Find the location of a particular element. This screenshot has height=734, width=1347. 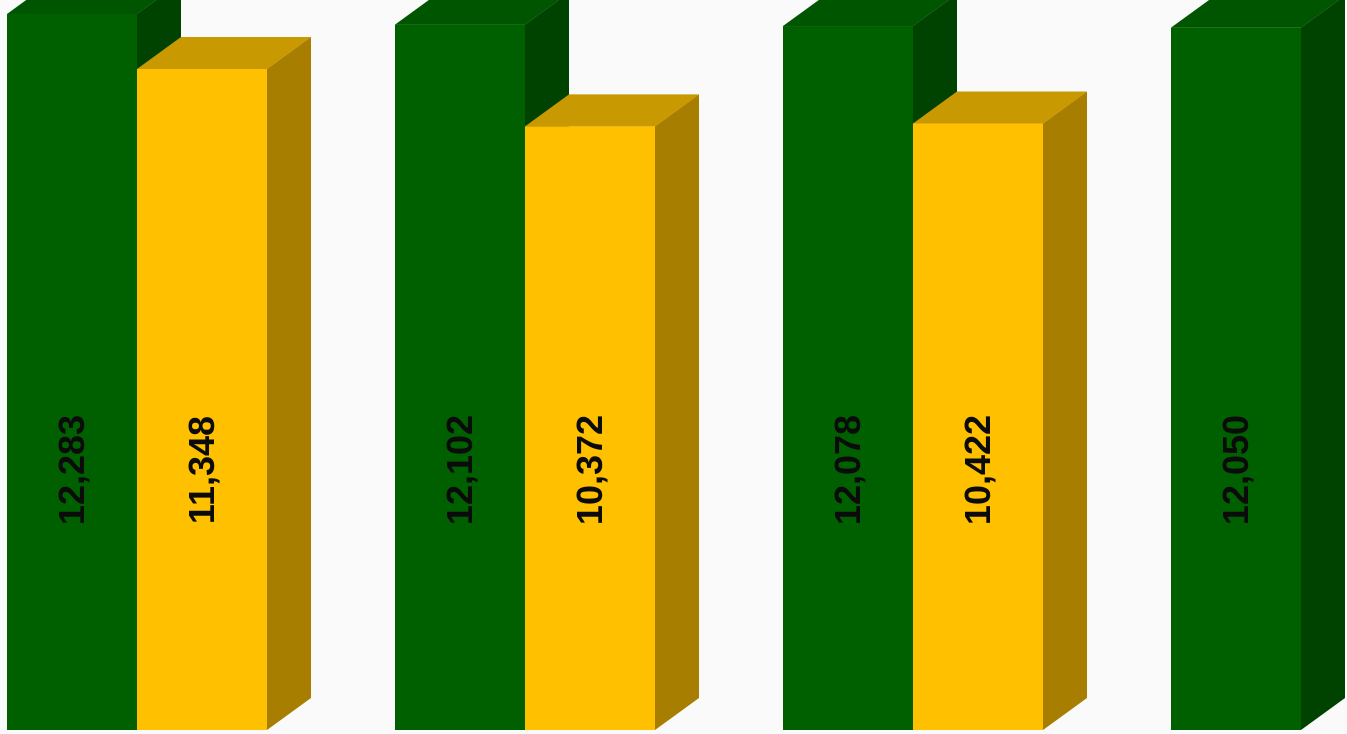

data-label-series-2: 11,348 is located at coordinates (201, 470).